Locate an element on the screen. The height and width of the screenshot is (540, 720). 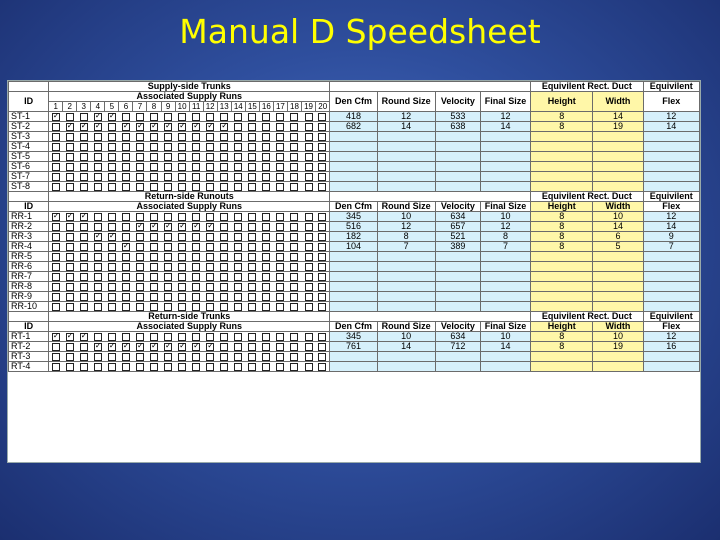
width-cell: 19 is located at coordinates (618, 346).